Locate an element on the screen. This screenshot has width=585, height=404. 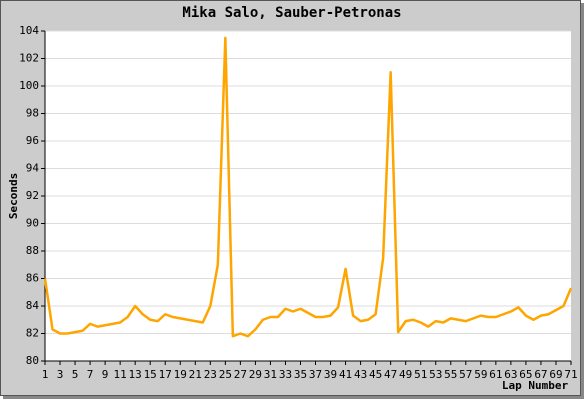
x-tick-label: 35 is located at coordinates (300, 374).